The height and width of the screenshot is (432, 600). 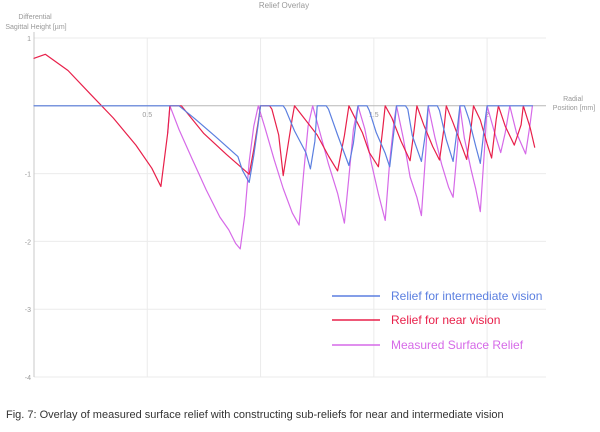 What do you see at coordinates (28, 310) in the screenshot?
I see `y-tick-label: -3` at bounding box center [28, 310].